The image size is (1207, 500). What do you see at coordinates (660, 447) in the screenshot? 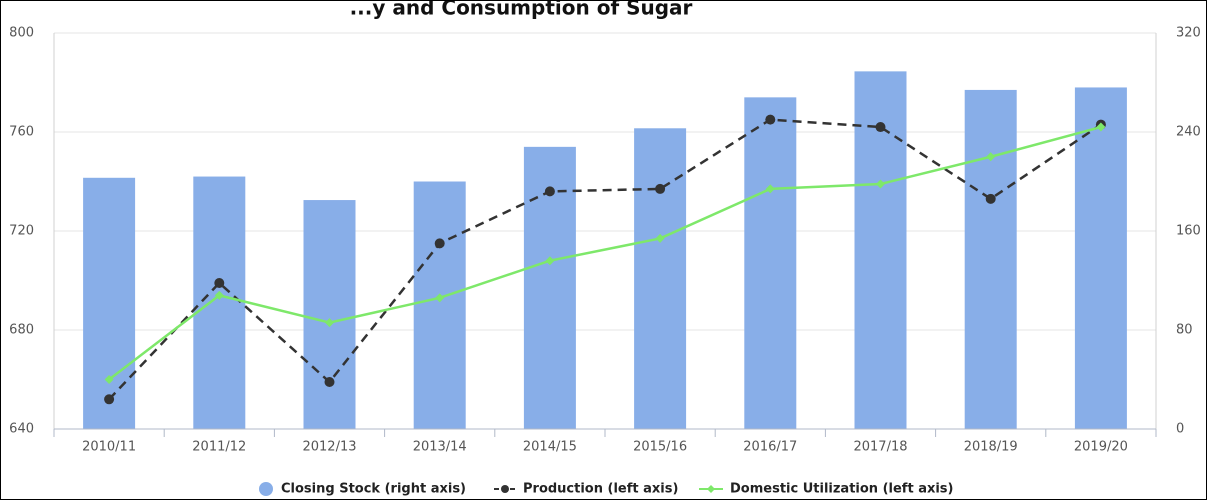
I see `x-axis-tick-label: 2015/16` at bounding box center [660, 447].